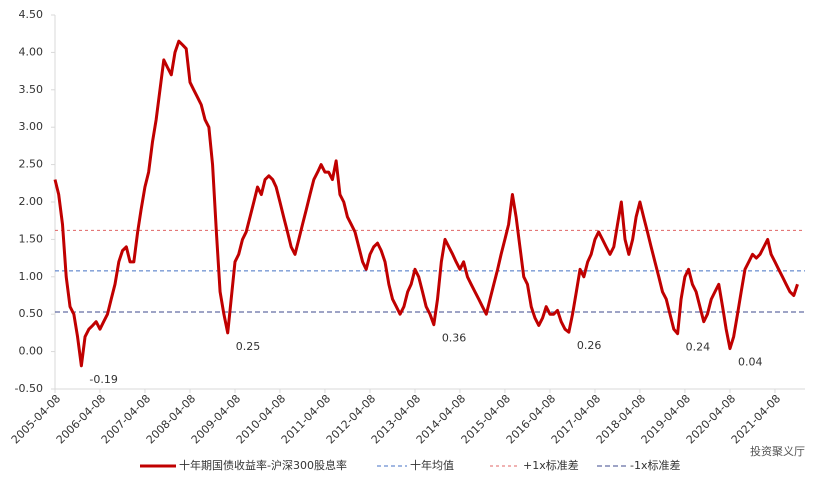 The image size is (829, 488). Describe the element at coordinates (432, 465) in the screenshot. I see `legend-label: 十年均值` at that location.